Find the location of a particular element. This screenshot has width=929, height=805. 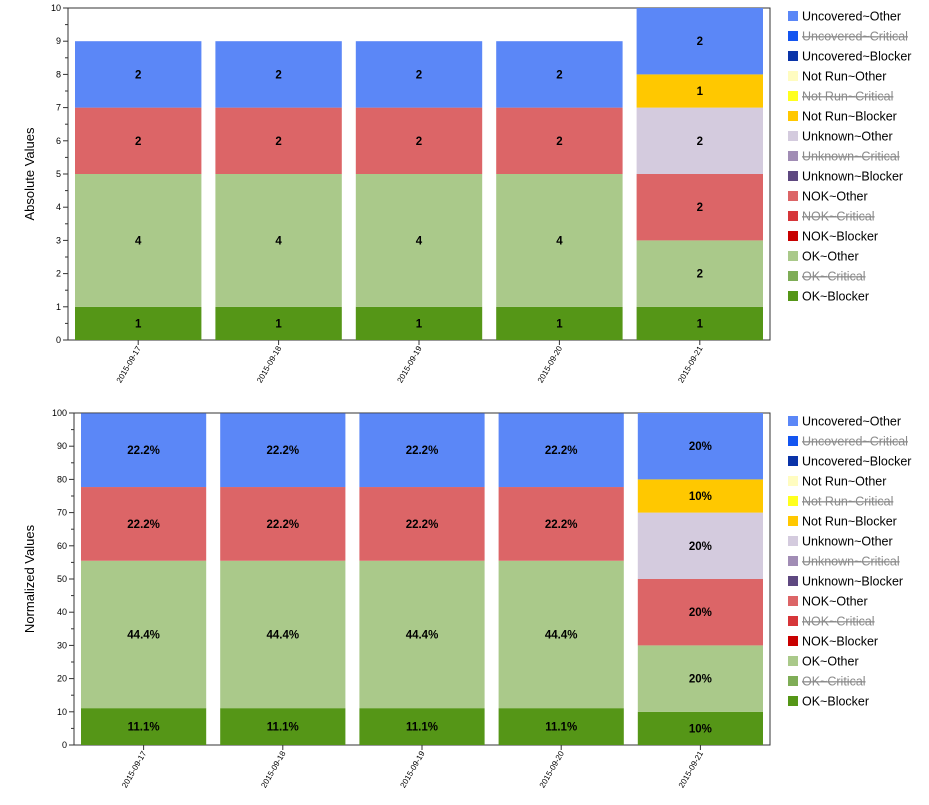

norm-bar-label-nok-other-2015-09-19: 22.2% is located at coordinates (422, 525).